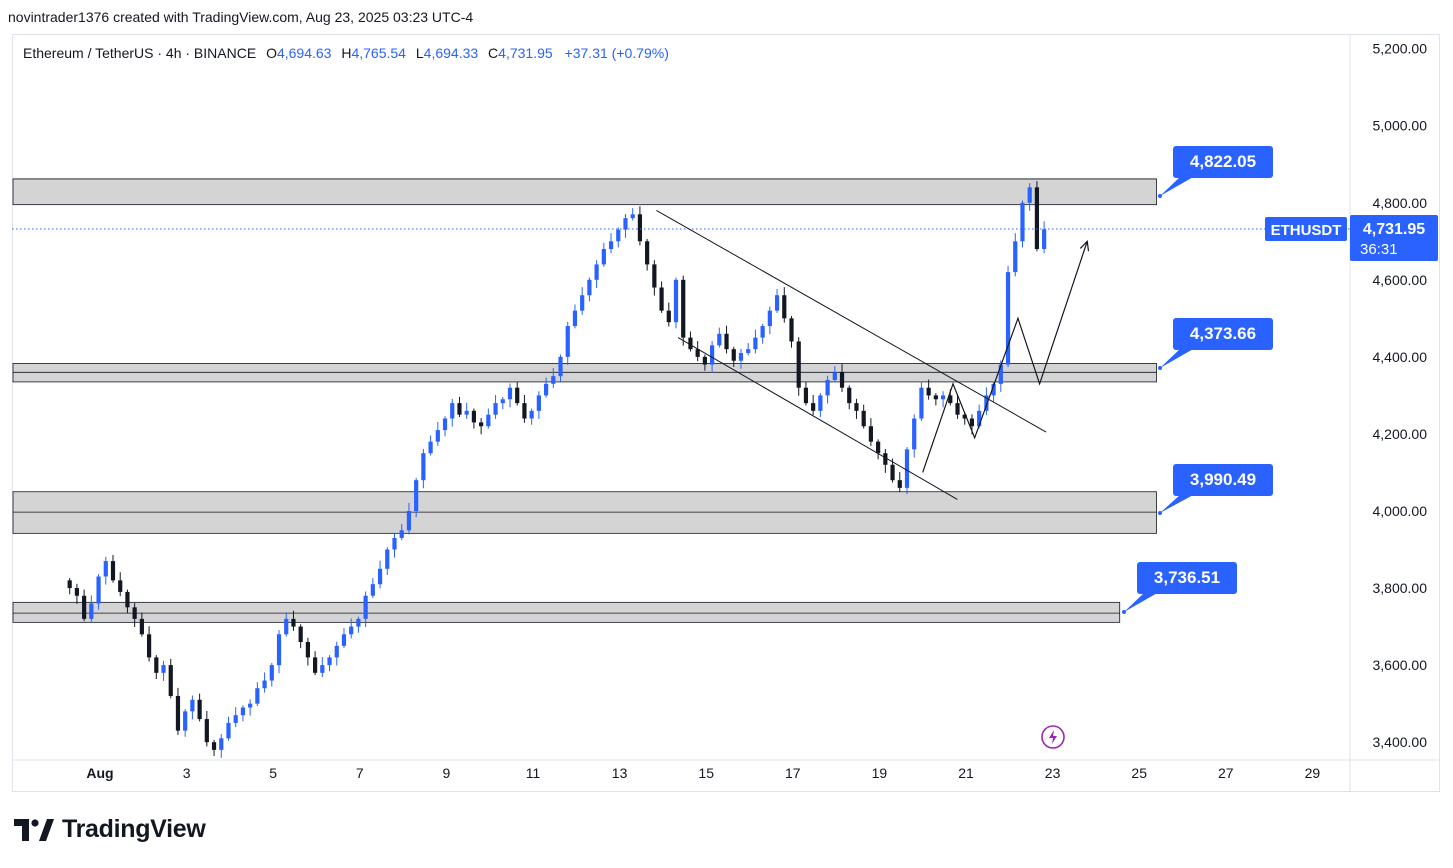 This screenshot has width=1453, height=868. Describe the element at coordinates (1313, 773) in the screenshot. I see `x-tick-label: 29` at that location.